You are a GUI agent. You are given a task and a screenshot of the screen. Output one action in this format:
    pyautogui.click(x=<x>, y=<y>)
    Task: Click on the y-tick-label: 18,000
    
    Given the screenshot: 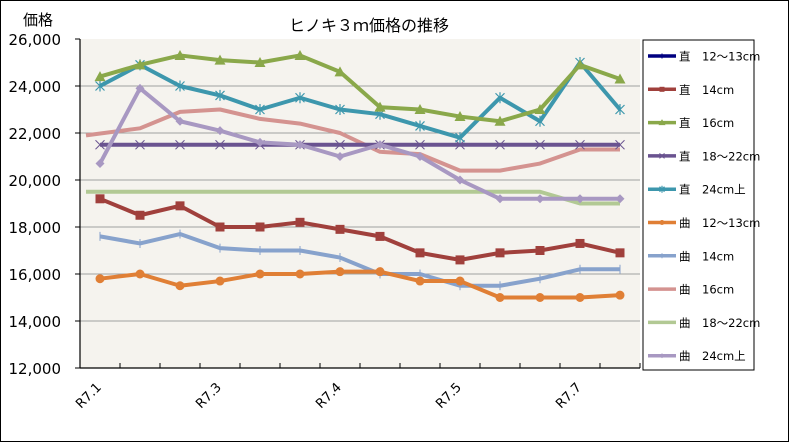 What is the action you would take?
    pyautogui.click(x=35, y=228)
    